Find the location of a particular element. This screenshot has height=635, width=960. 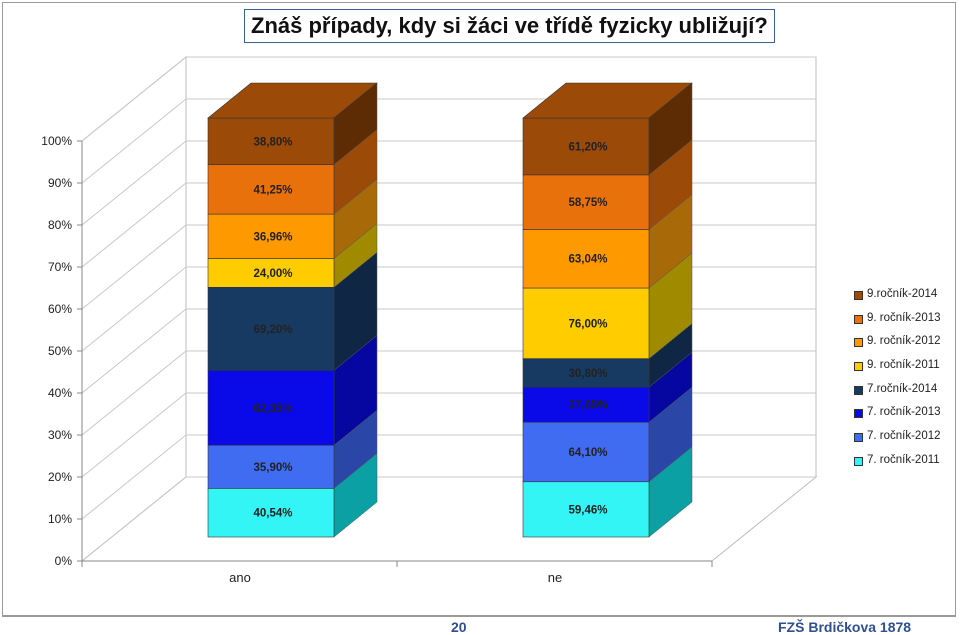

data-label: 58,75% is located at coordinates (587, 203).